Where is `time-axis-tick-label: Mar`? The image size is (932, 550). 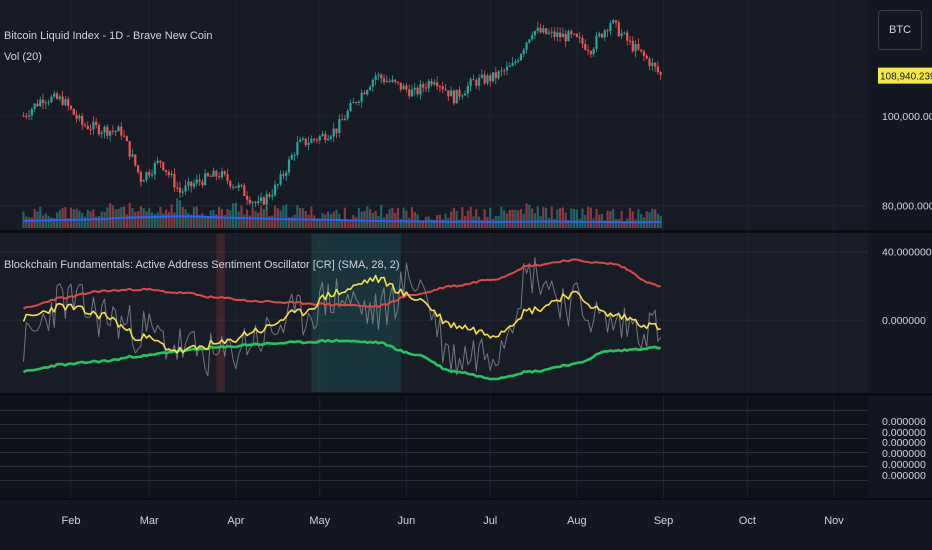 time-axis-tick-label: Mar is located at coordinates (149, 521).